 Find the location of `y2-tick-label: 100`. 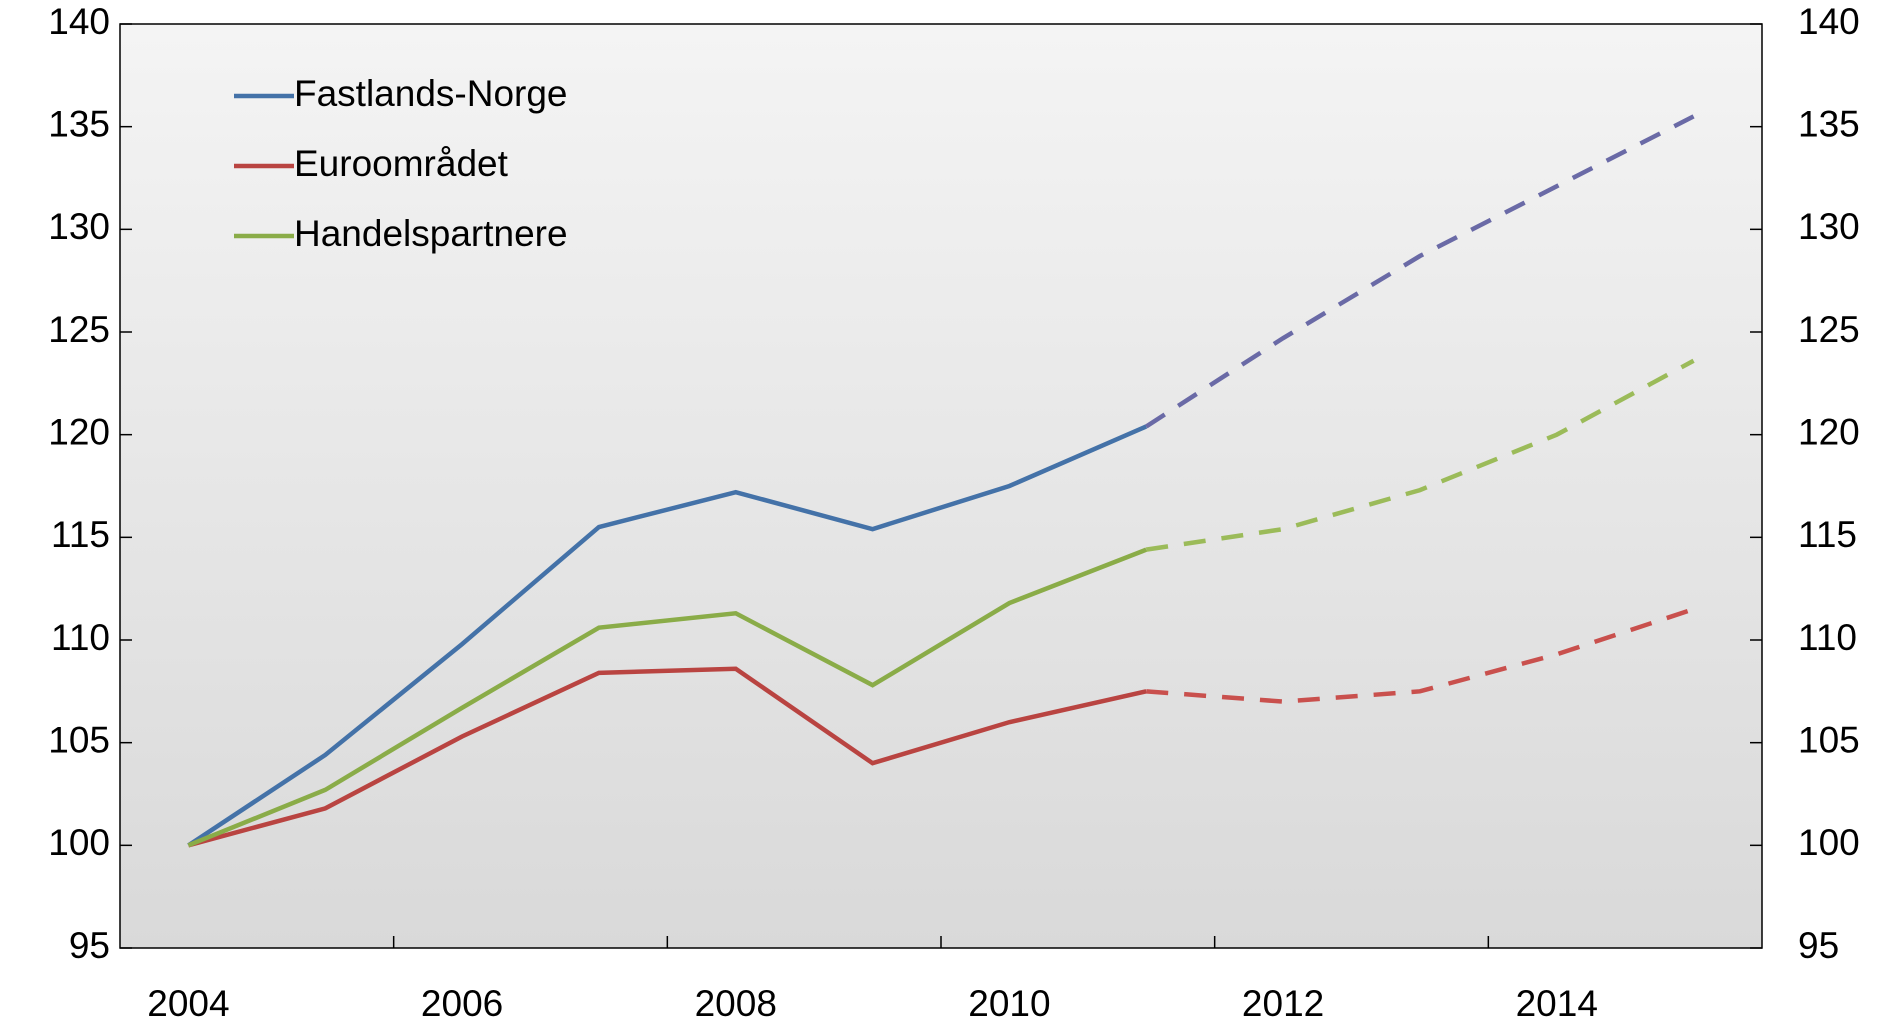

y2-tick-label: 100 is located at coordinates (1829, 842).